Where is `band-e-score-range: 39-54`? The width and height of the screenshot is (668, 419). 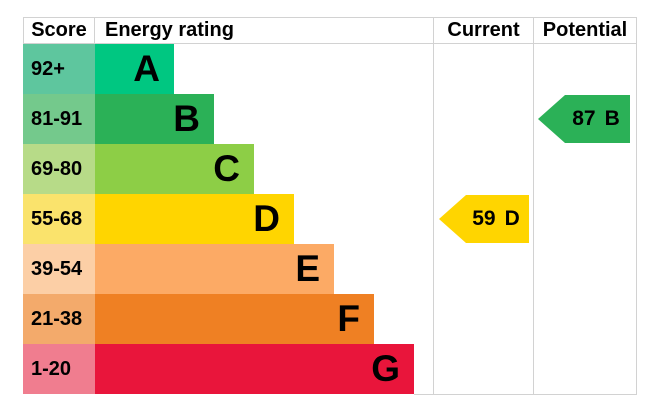
band-e-score-range: 39-54 is located at coordinates (59, 269).